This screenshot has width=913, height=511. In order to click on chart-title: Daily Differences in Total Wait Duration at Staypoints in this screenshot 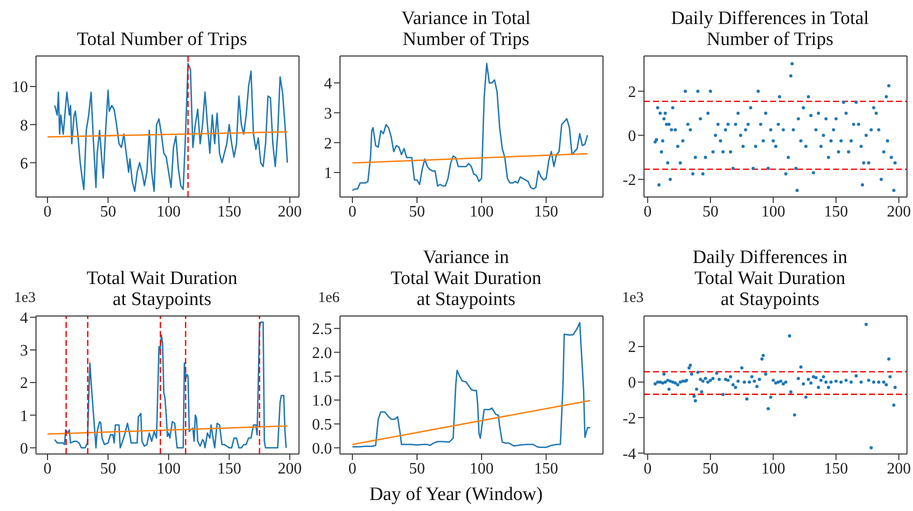, I will do `click(770, 278)`.